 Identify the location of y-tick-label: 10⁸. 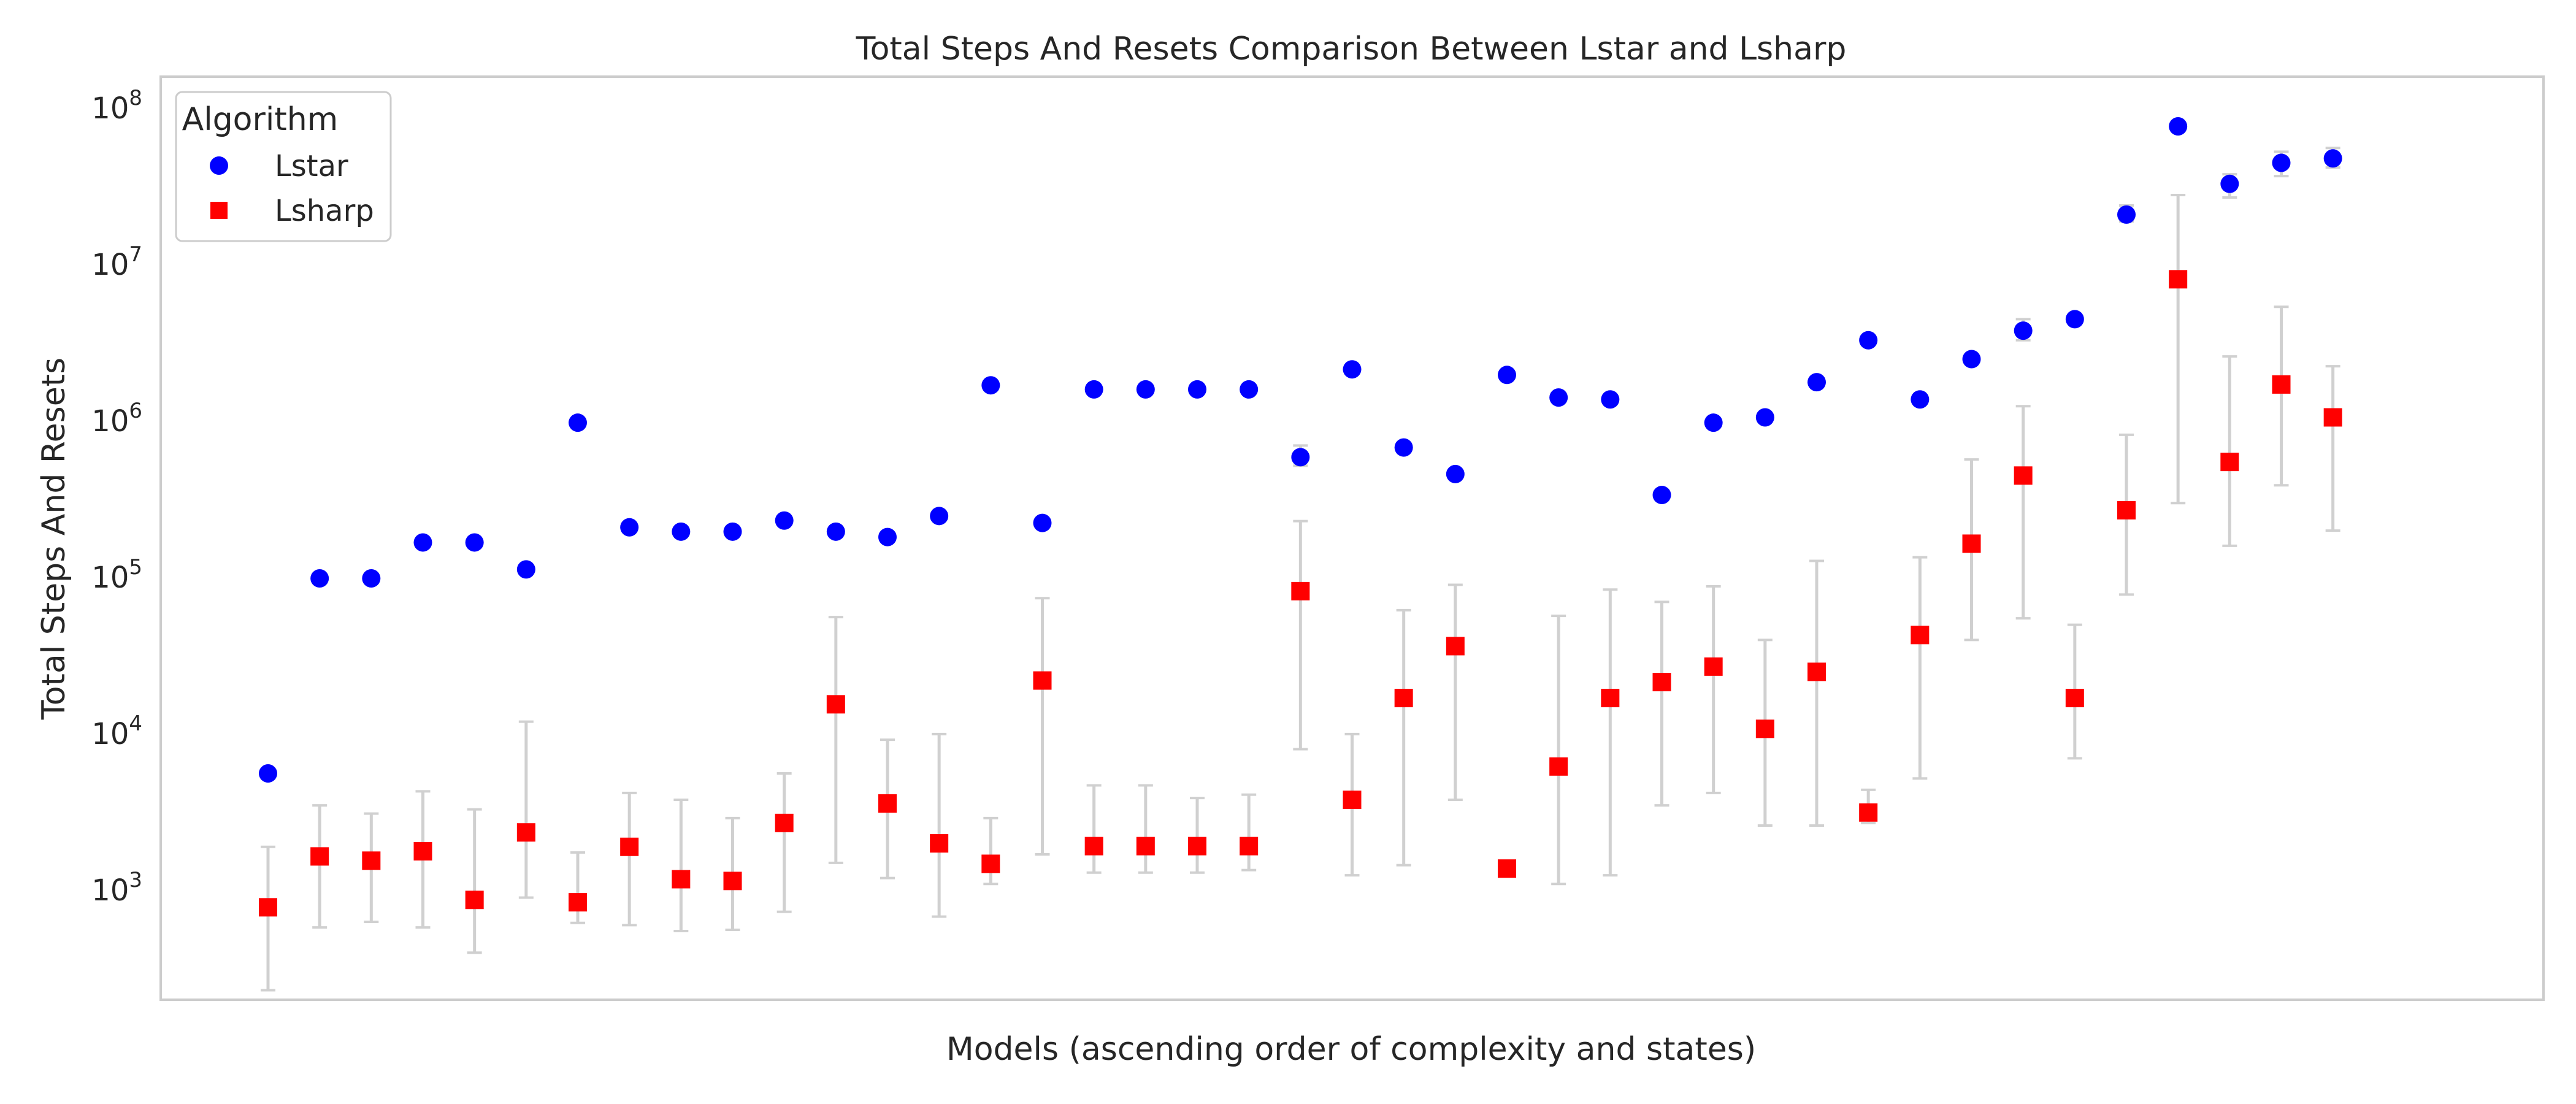
(116, 106).